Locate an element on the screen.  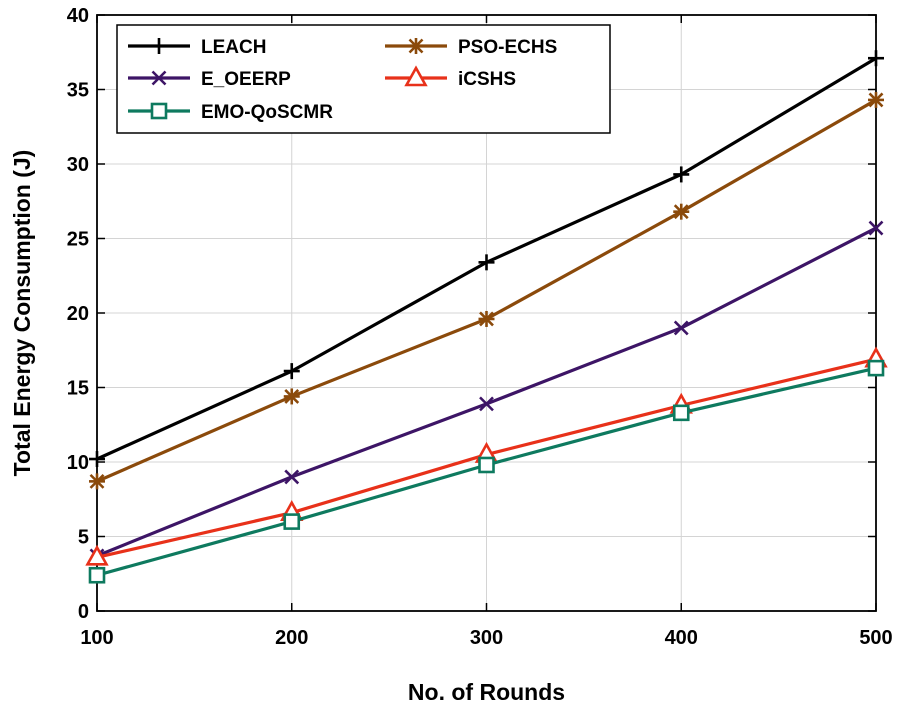
y-tick-label: 30 is located at coordinates (78, 165).